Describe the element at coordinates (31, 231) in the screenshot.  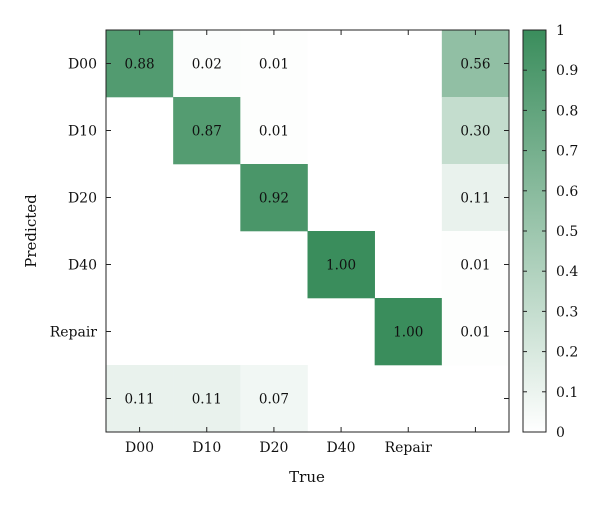
I see `y-axis-title: Predicted` at that location.